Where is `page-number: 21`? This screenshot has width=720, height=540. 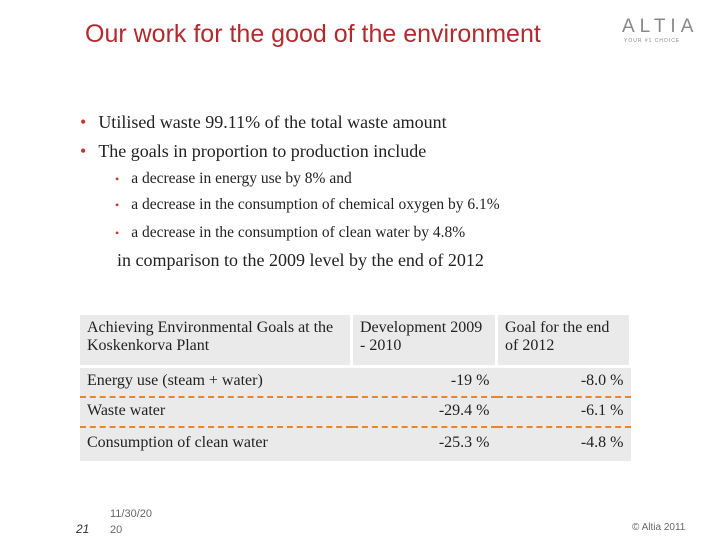 page-number: 21 is located at coordinates (83, 529).